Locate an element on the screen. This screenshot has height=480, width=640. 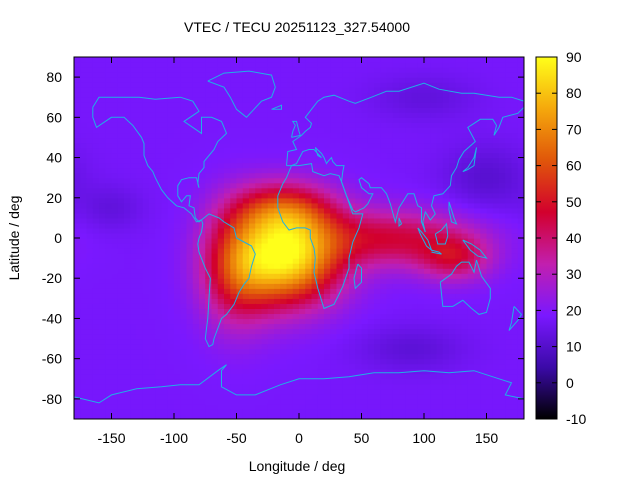
chart-title: VTEC / TECU 20251123_327.54000 is located at coordinates (297, 27).